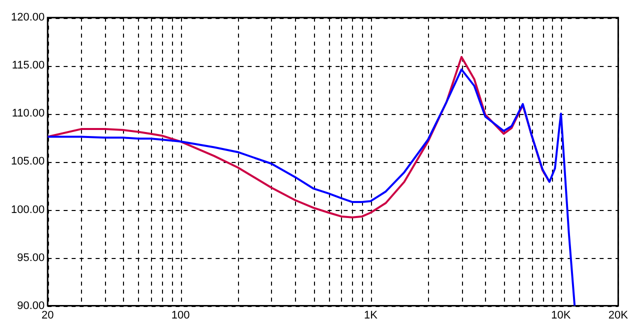  I want to click on y-tick-label: 100.00, so click(27, 210).